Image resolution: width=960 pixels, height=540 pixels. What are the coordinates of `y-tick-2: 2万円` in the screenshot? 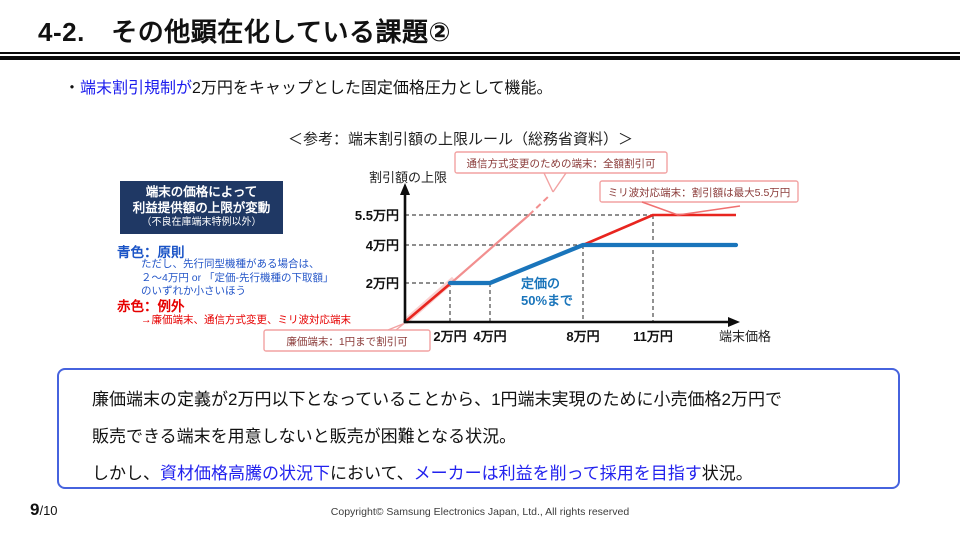 It's located at (382, 283).